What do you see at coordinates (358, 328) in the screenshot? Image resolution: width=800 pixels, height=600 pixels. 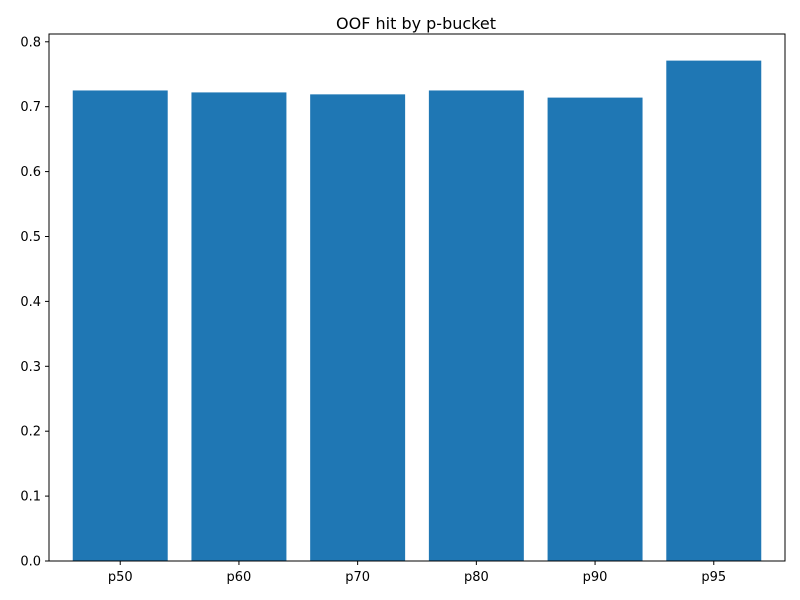 I see `bar-p70` at bounding box center [358, 328].